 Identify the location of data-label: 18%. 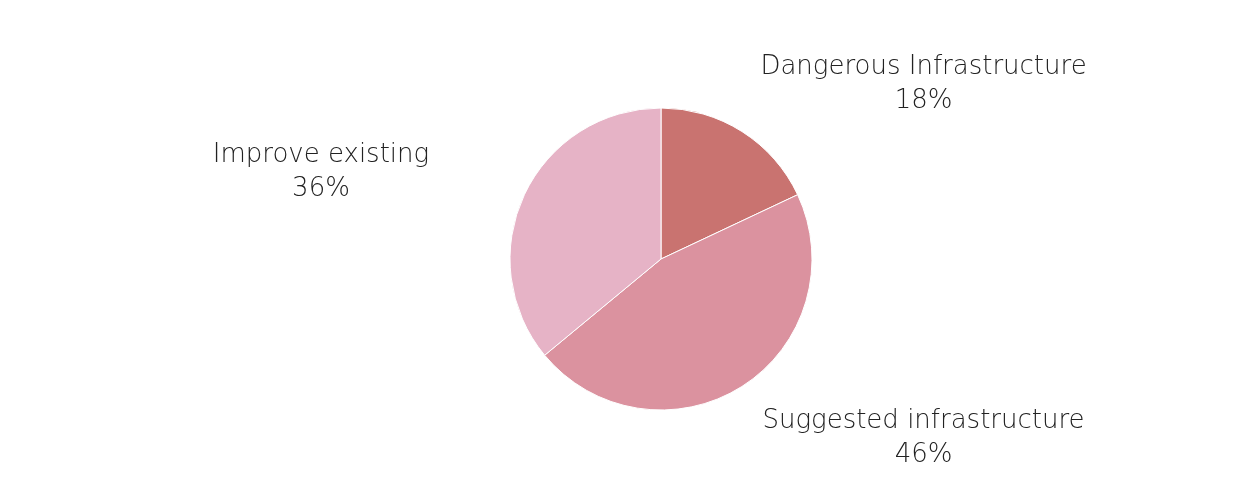
(923, 98).